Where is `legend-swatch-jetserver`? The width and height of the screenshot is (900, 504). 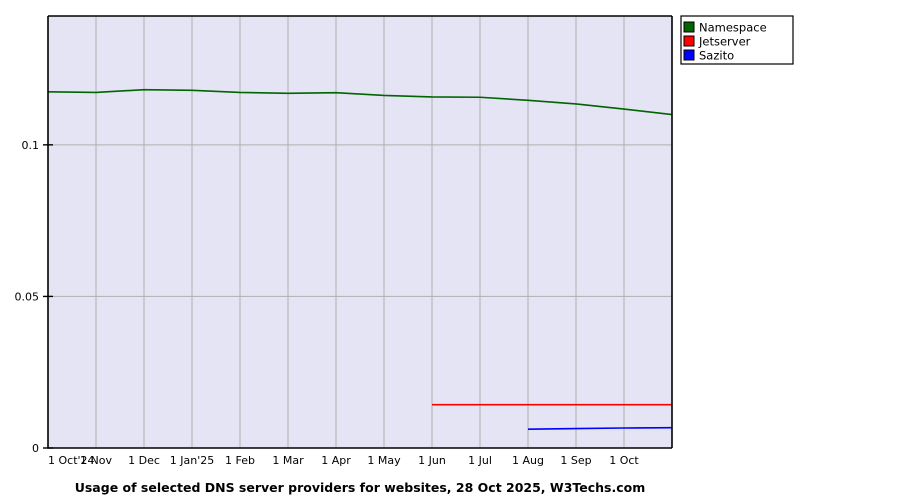 legend-swatch-jetserver is located at coordinates (689, 41).